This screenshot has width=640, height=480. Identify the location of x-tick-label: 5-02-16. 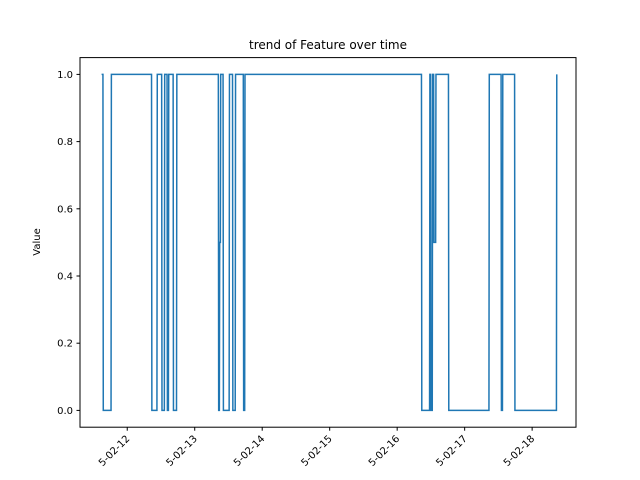
(384, 451).